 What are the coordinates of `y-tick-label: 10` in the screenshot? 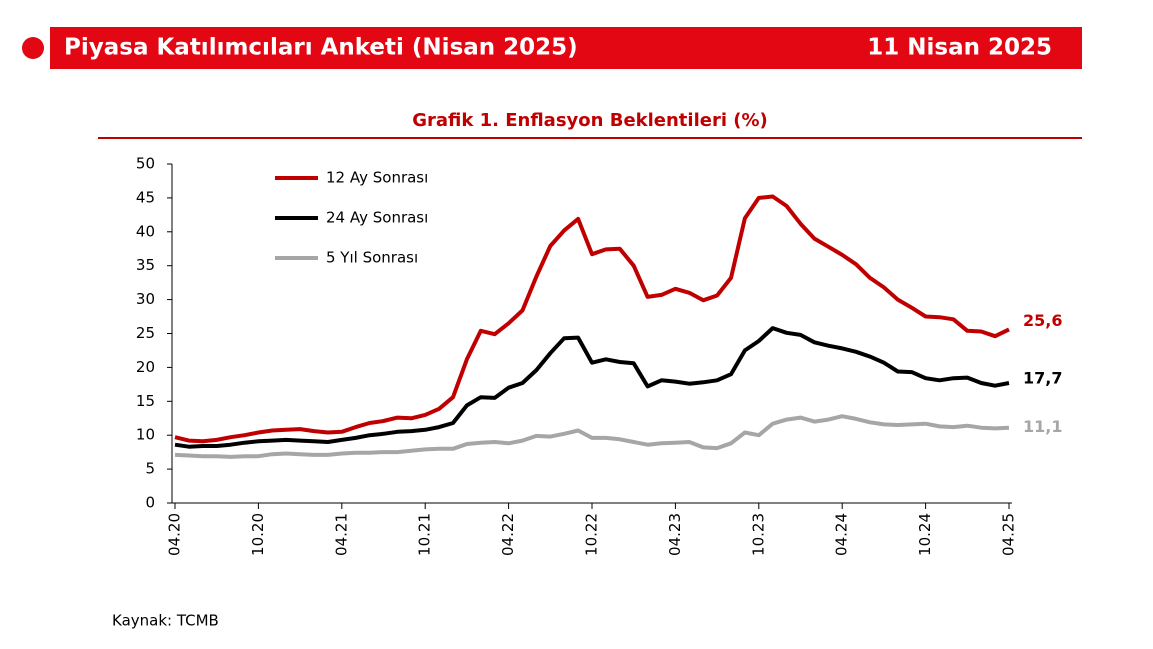 It's located at (145, 435).